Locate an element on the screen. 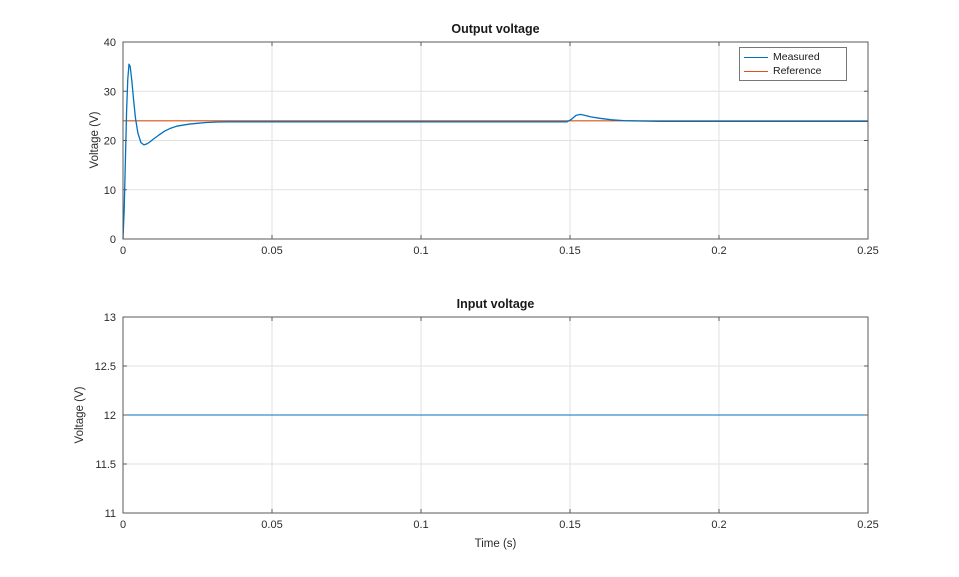 The width and height of the screenshot is (959, 577). y-tick-label: 30 is located at coordinates (110, 92).